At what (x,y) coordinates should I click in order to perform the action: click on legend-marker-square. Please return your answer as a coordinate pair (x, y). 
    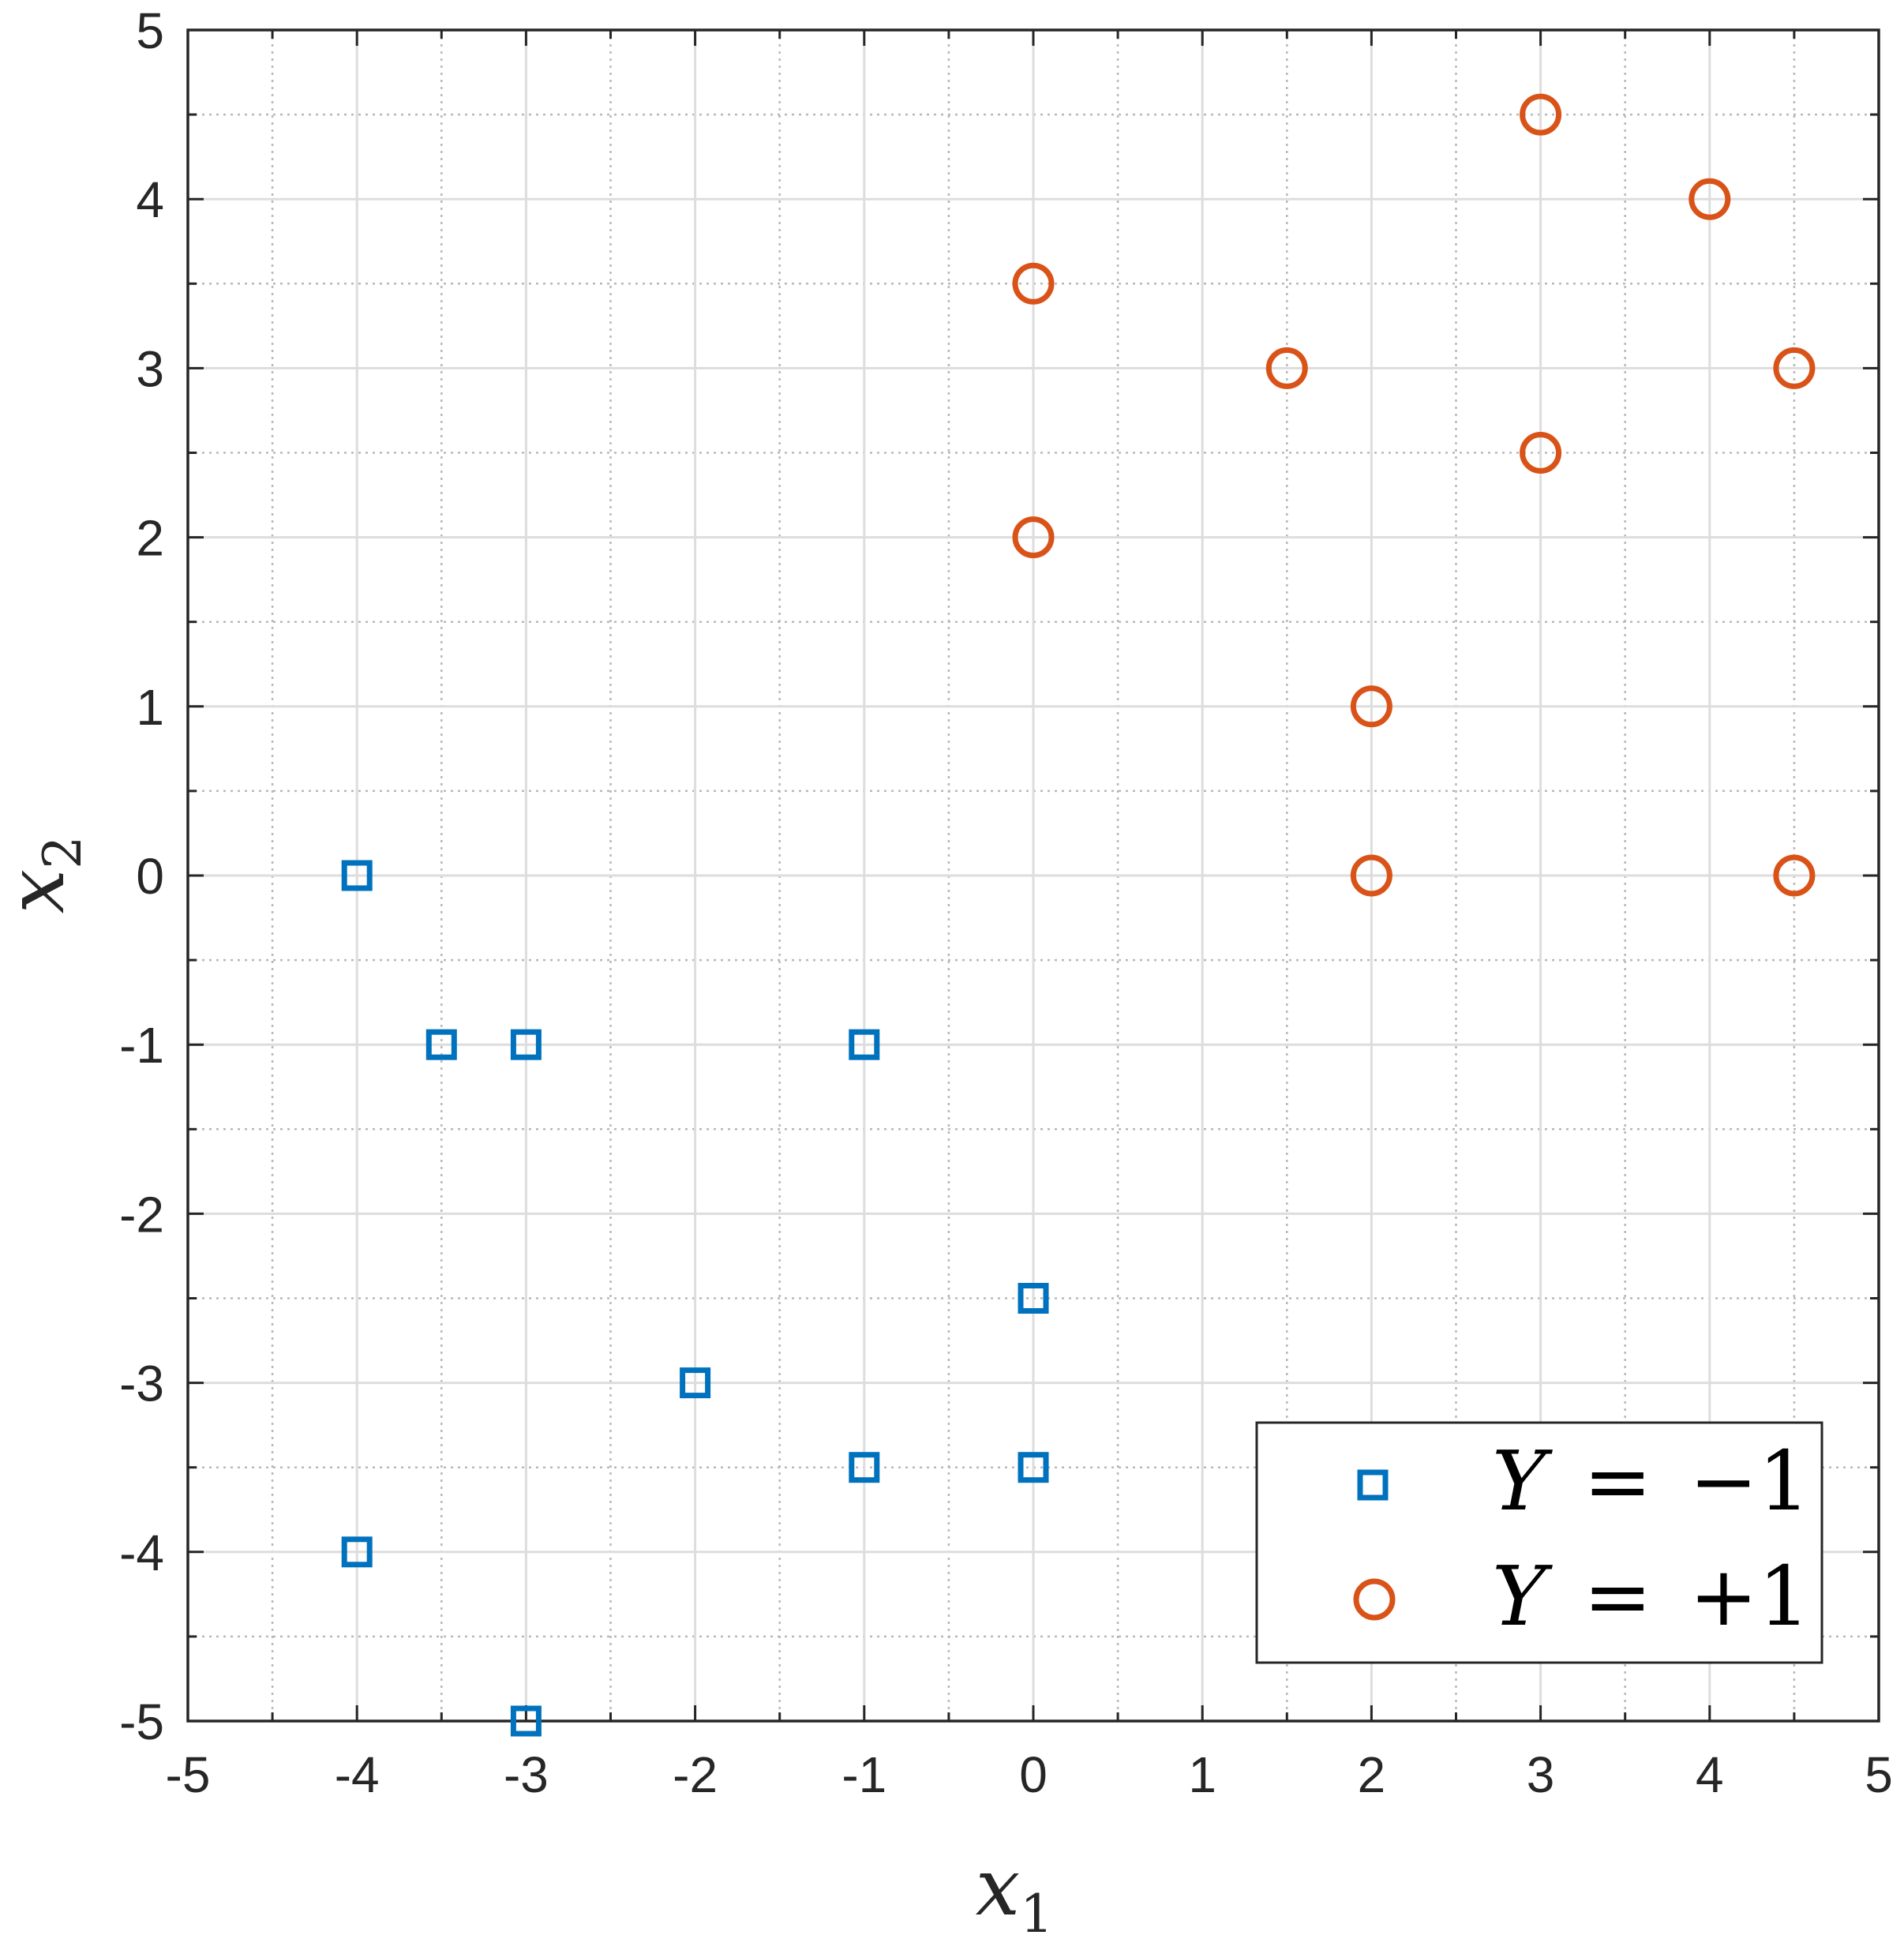
    Looking at the image, I should click on (1373, 1485).